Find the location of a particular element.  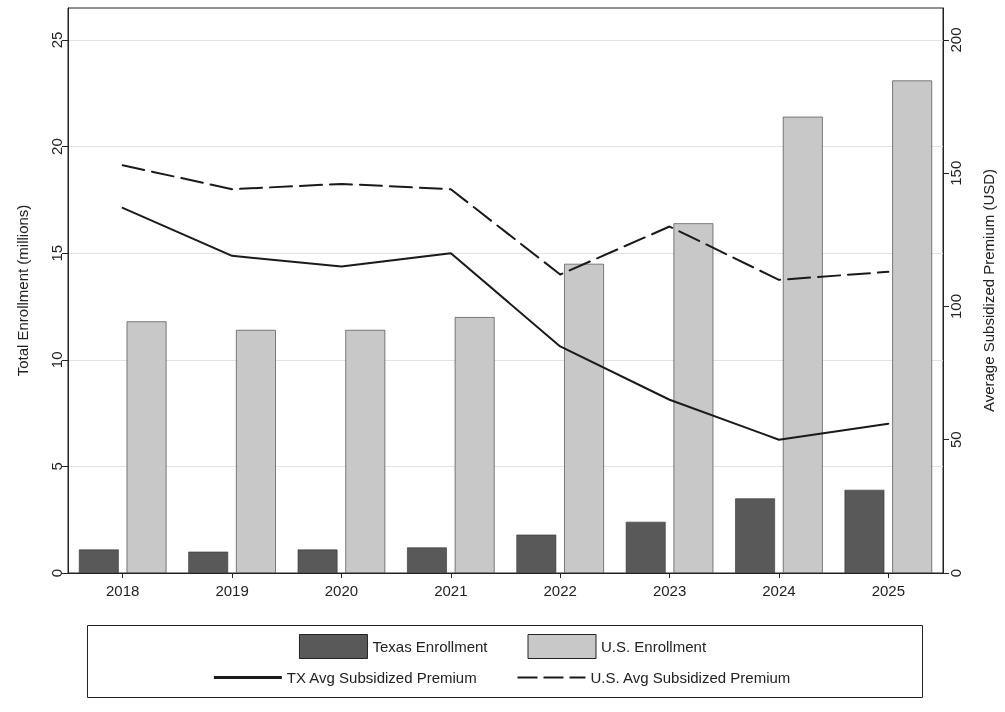

x-tick-label: 2022 is located at coordinates (560, 590).